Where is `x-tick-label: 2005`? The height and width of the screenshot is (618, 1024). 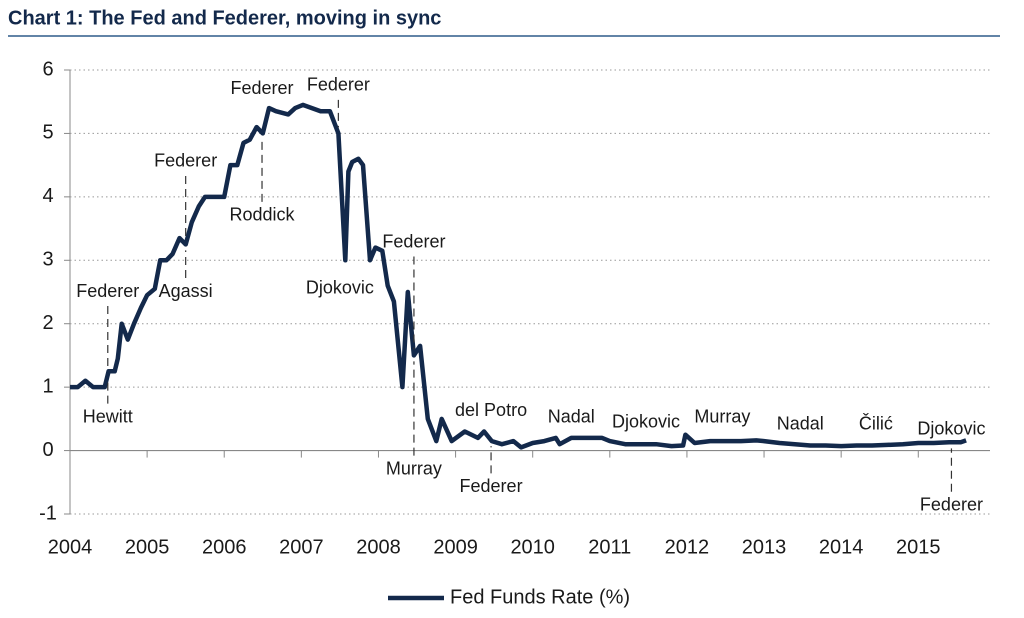 x-tick-label: 2005 is located at coordinates (147, 547).